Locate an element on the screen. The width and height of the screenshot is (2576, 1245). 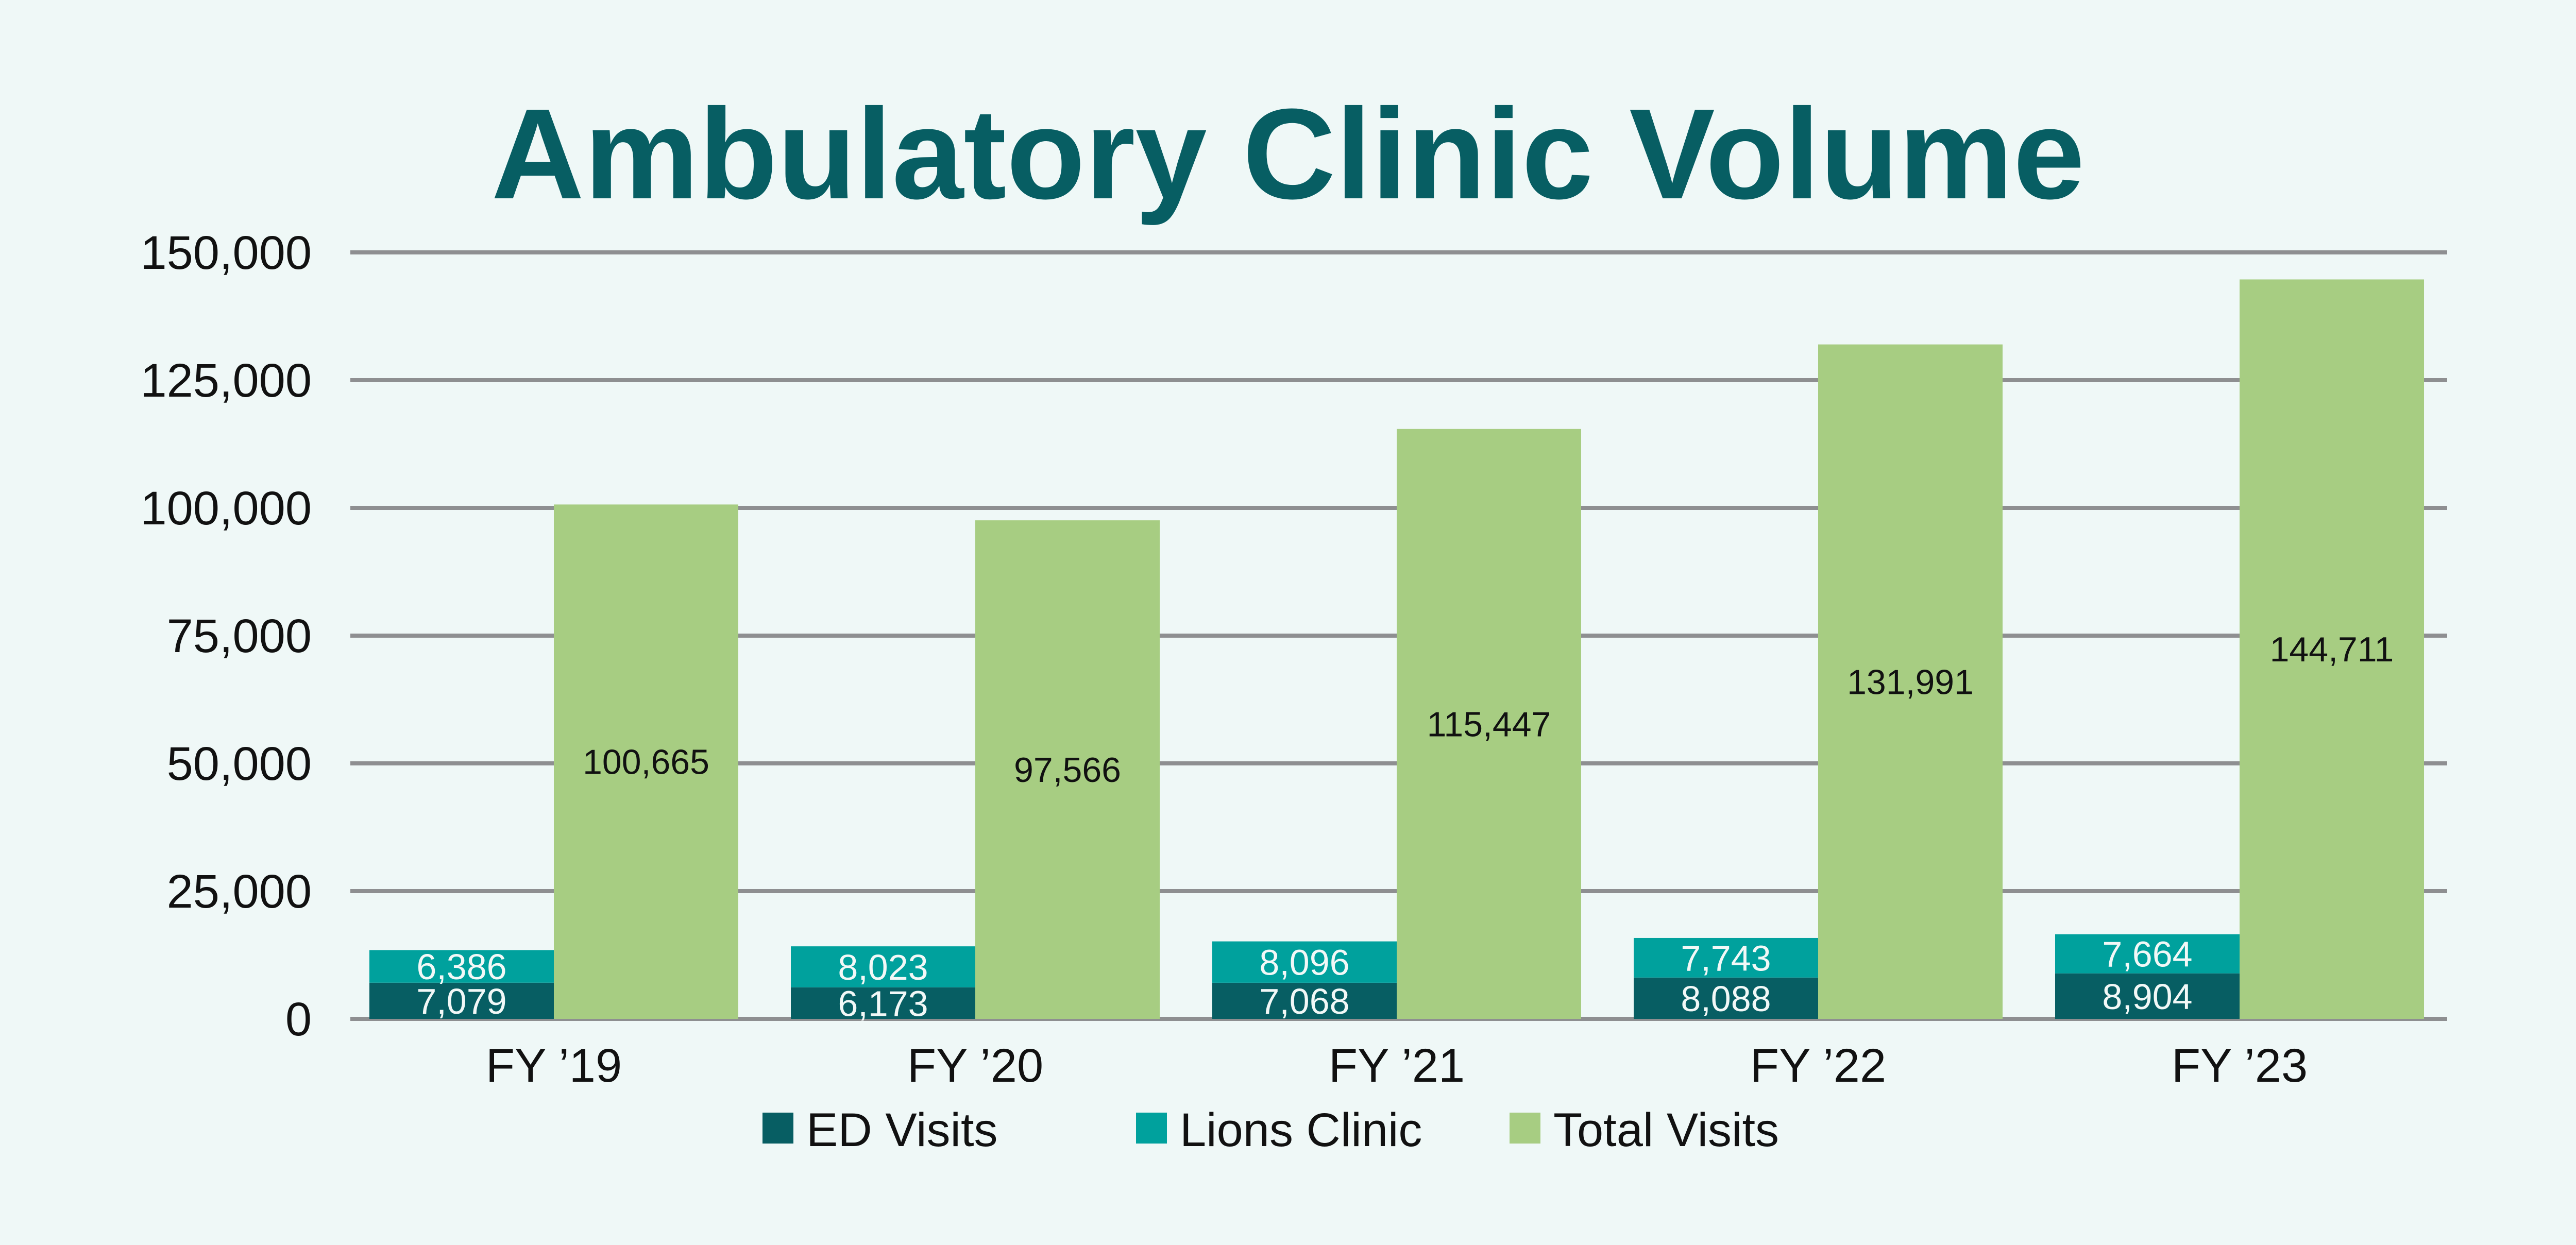
data-label-total-visits: 100,665 is located at coordinates (646, 762).